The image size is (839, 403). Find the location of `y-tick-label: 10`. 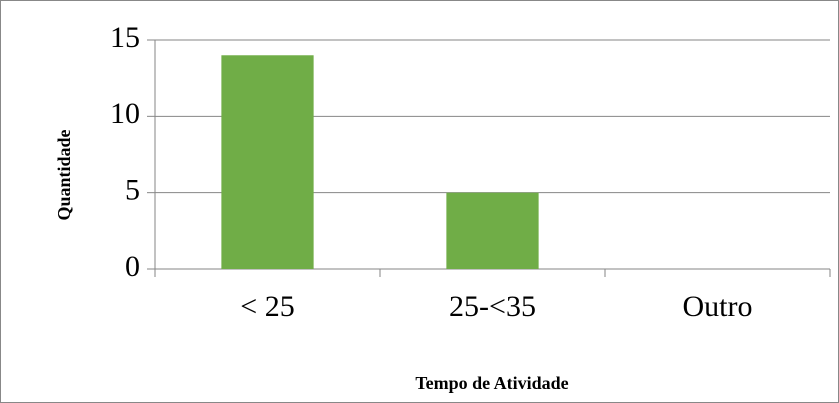

y-tick-label: 10 is located at coordinates (125, 113).